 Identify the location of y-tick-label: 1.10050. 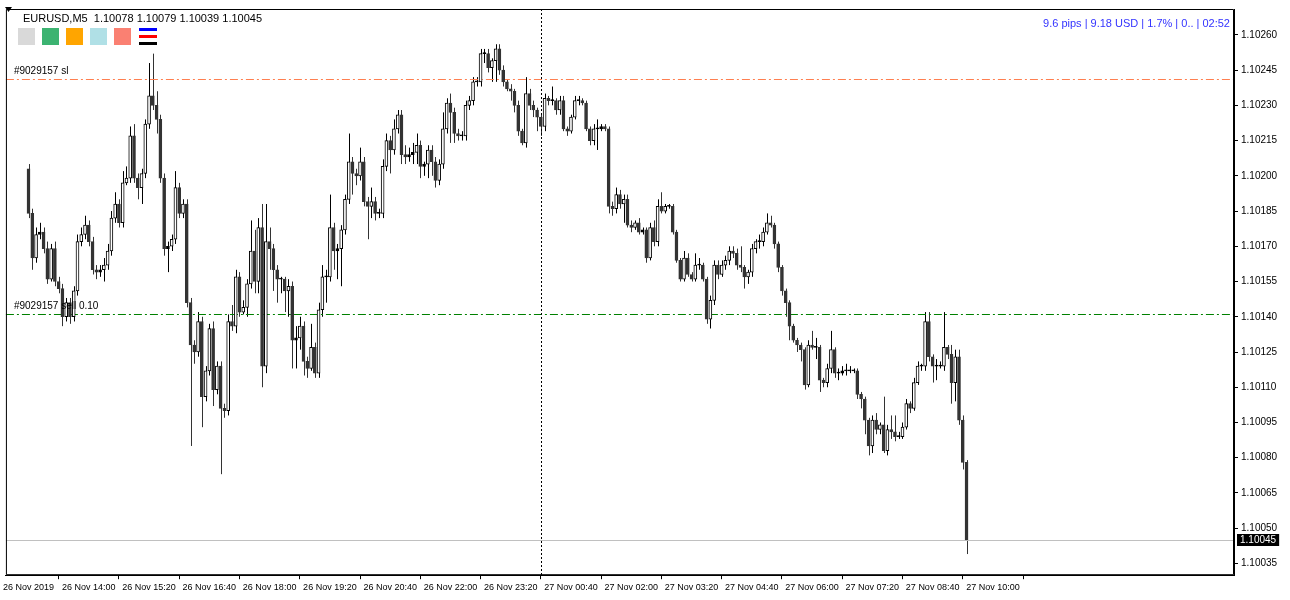
(1259, 527).